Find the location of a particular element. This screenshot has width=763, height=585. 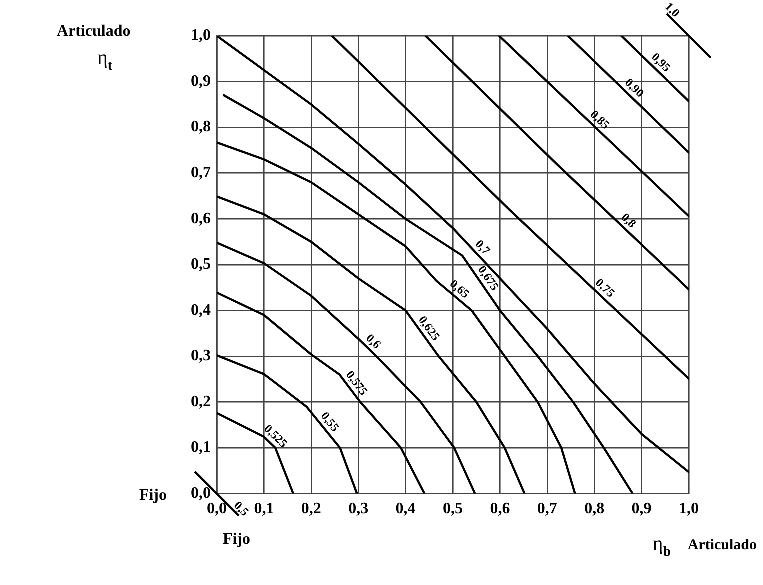

text: 0,65 is located at coordinates (459, 289).